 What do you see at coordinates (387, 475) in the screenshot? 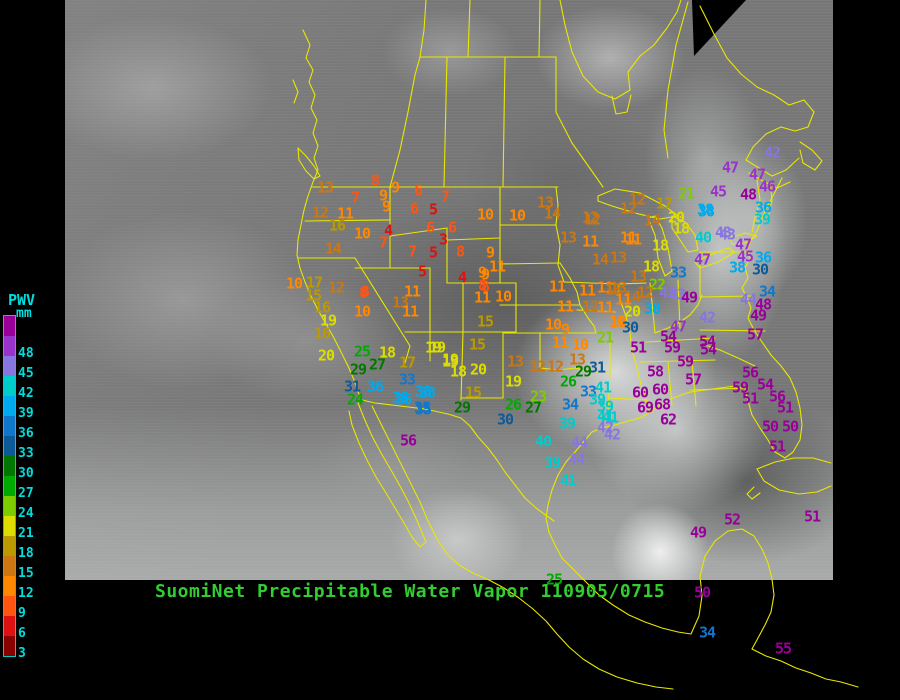
I see `baja-peninsula` at bounding box center [387, 475].